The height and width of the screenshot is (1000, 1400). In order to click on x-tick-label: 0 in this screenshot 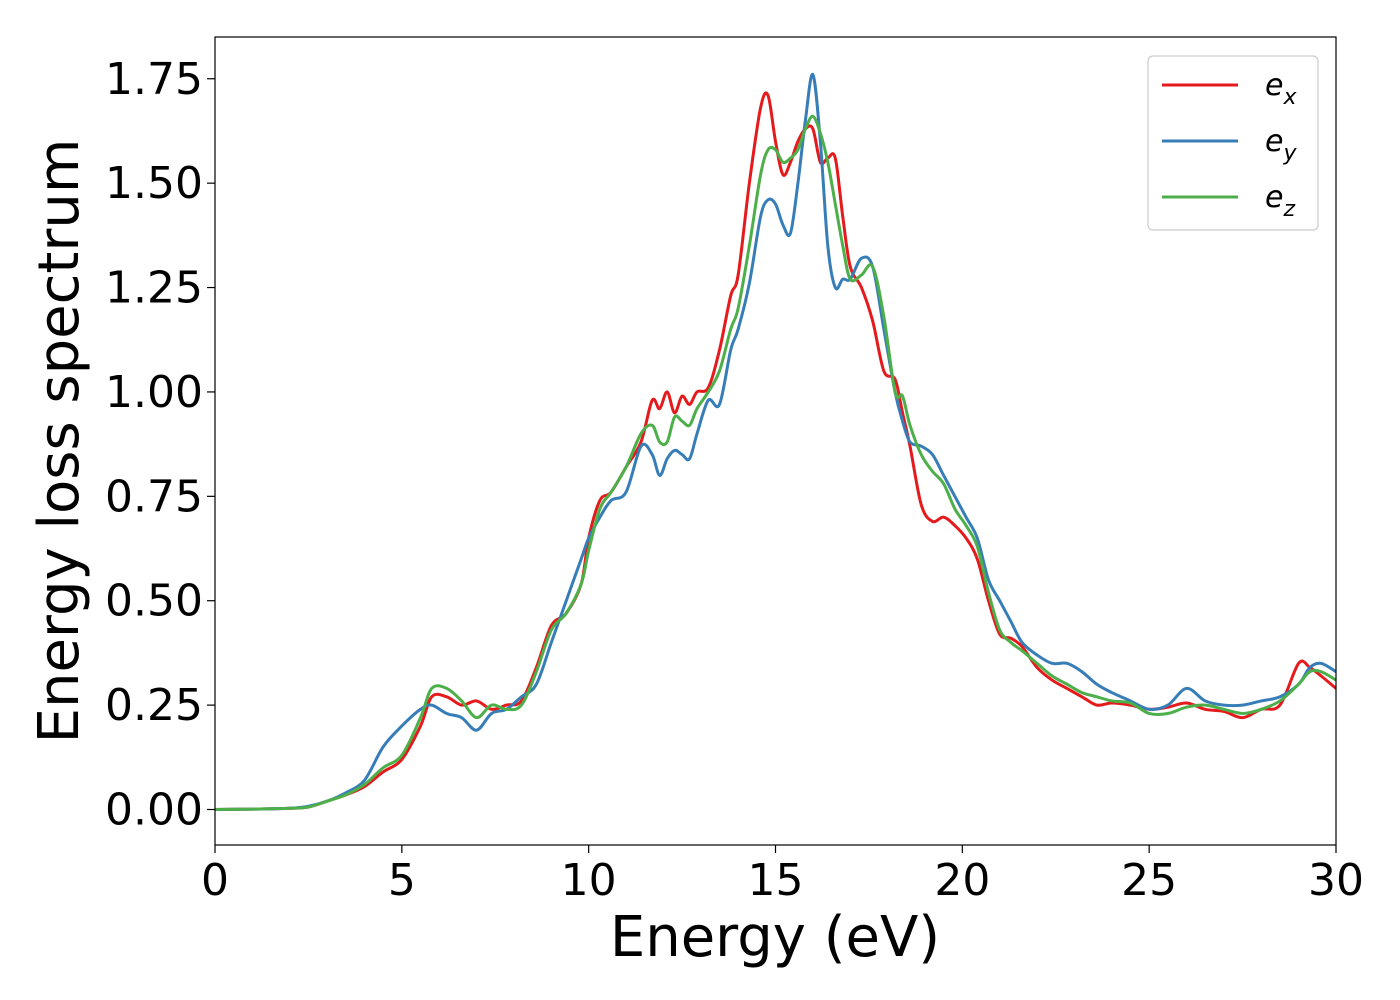, I will do `click(215, 880)`.